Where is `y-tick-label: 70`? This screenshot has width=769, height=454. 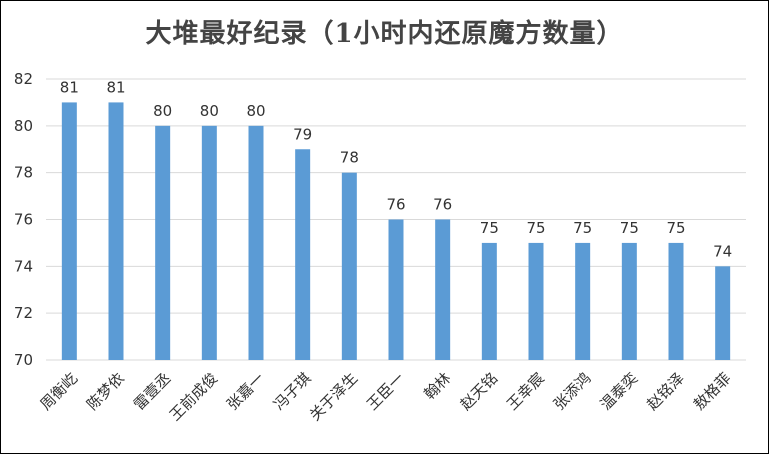 y-tick-label: 70 is located at coordinates (23, 360).